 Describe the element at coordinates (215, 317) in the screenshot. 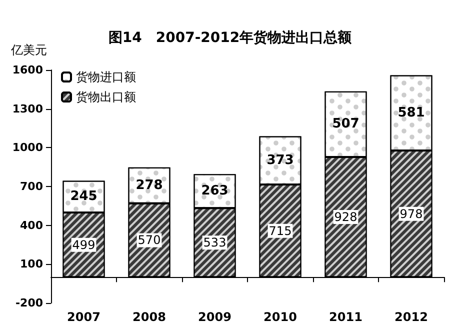

I see `x-tick-label: 2009` at that location.